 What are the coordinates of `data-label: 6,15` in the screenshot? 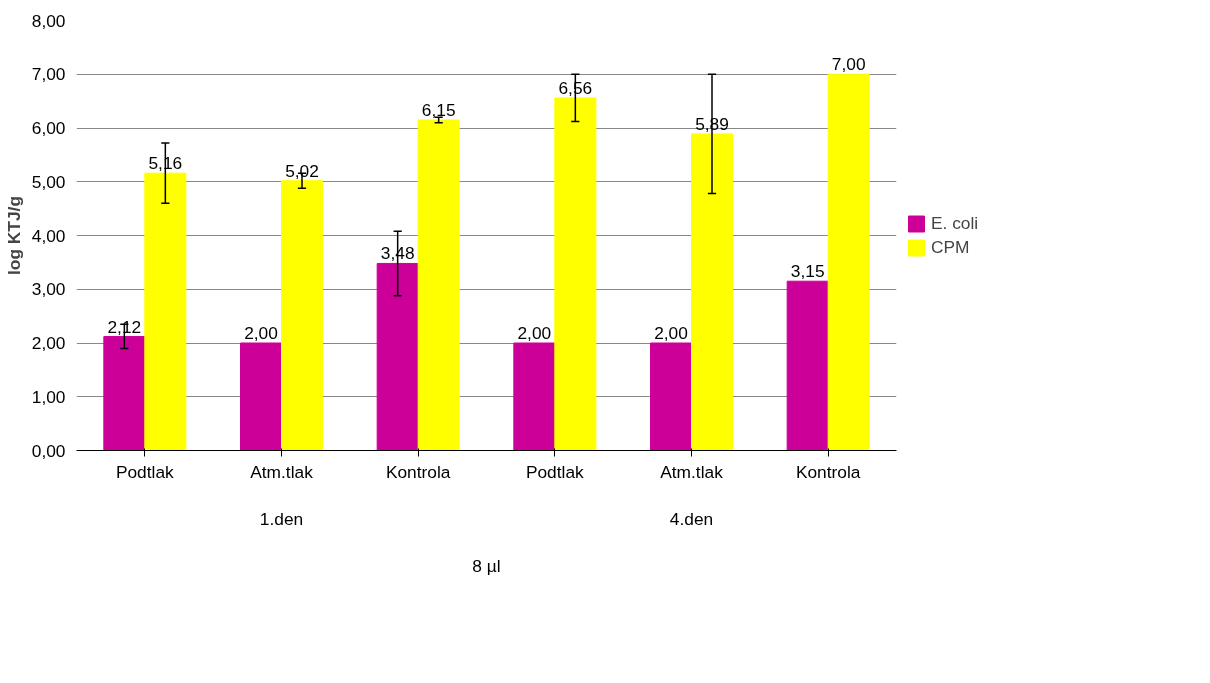 It's located at (438, 109).